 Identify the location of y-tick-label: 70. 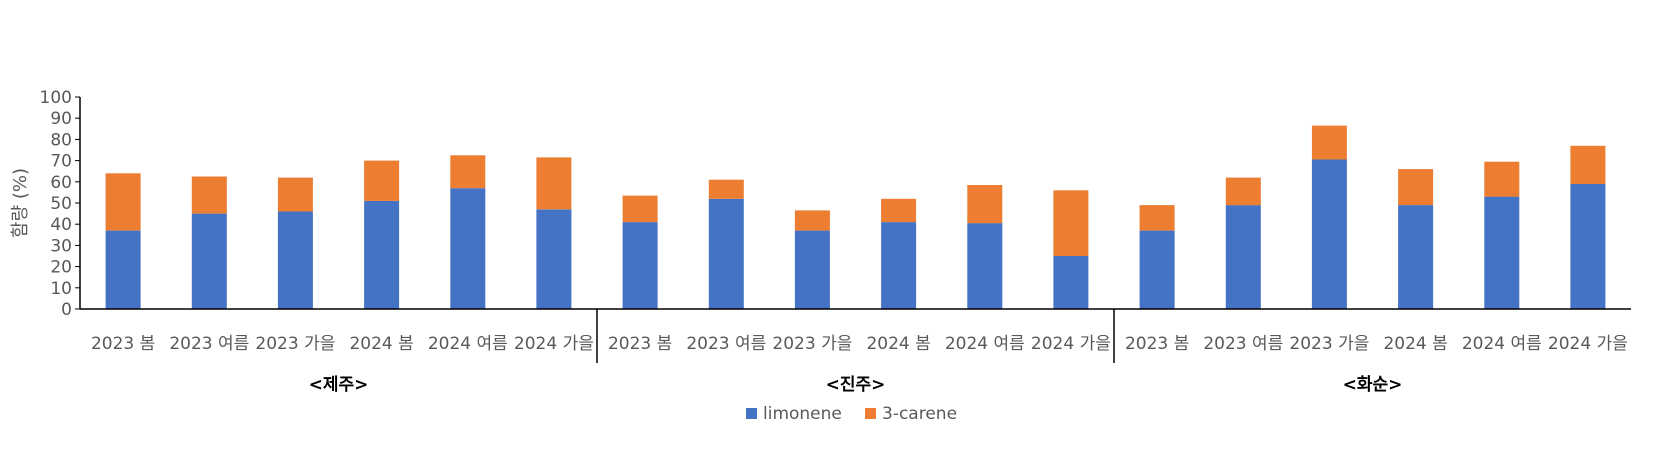
(61, 162).